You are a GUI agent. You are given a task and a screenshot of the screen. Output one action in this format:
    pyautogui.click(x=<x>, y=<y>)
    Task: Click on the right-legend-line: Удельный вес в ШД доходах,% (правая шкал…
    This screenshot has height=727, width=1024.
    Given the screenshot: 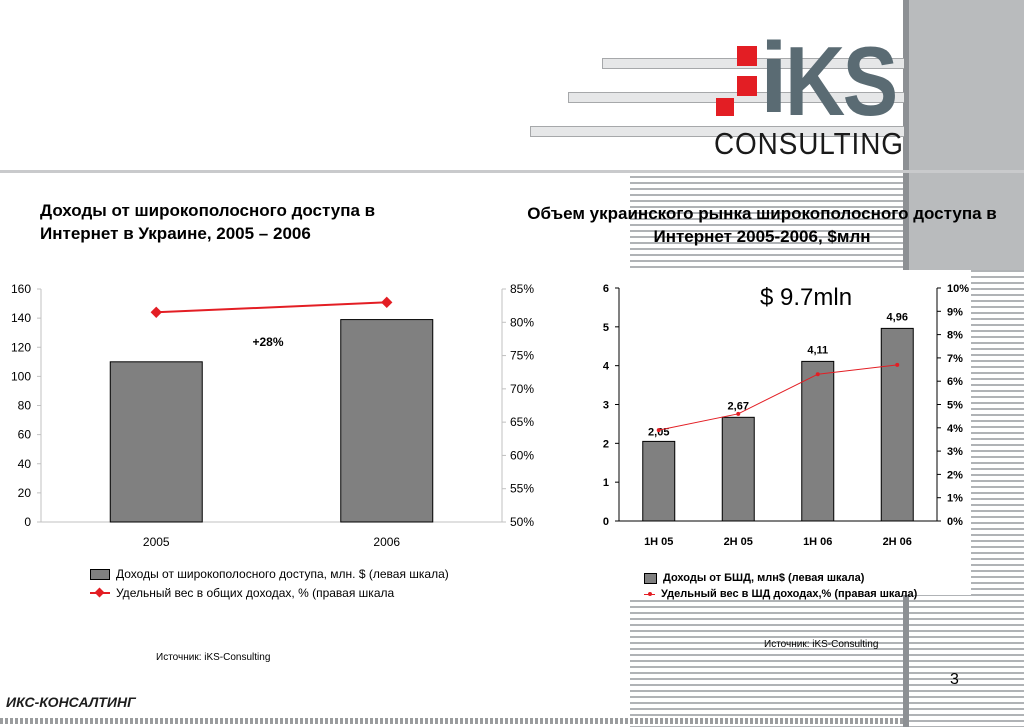 What is the action you would take?
    pyautogui.click(x=780, y=594)
    